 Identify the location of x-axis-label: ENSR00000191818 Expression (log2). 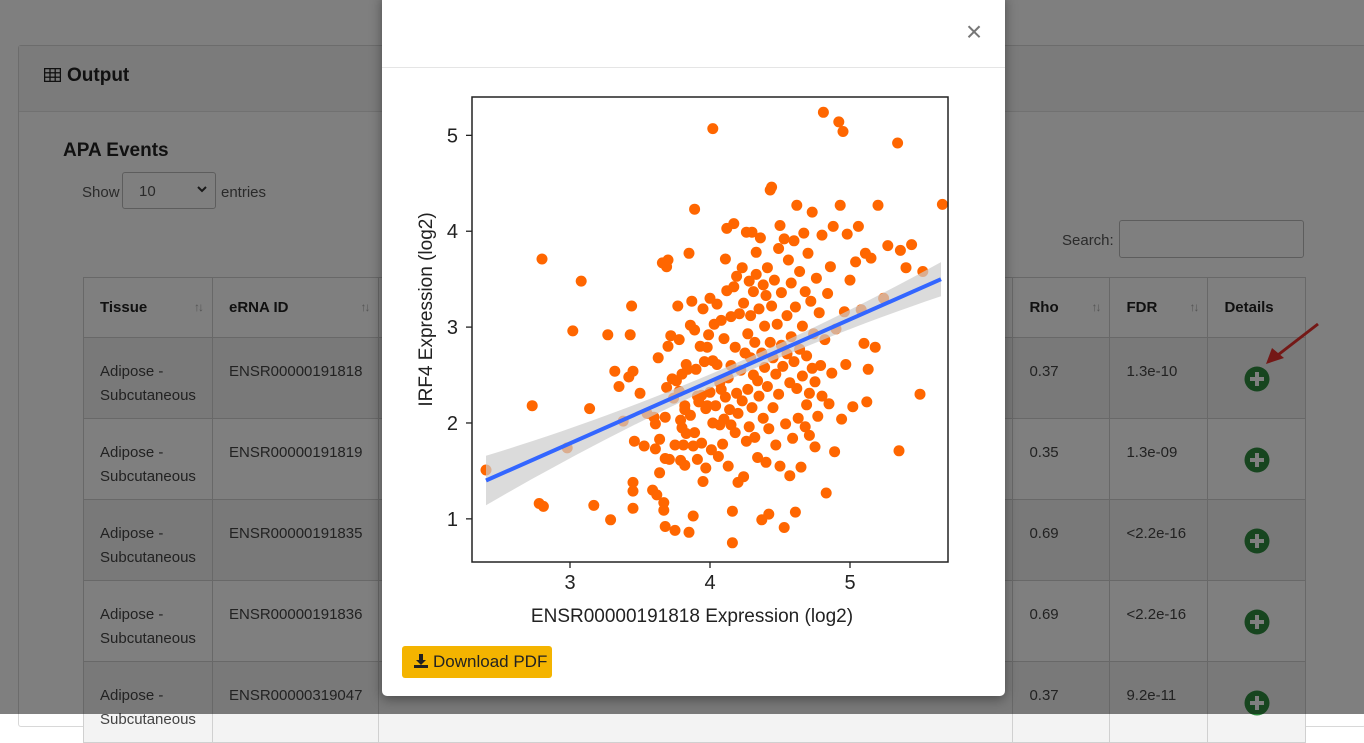
(692, 616).